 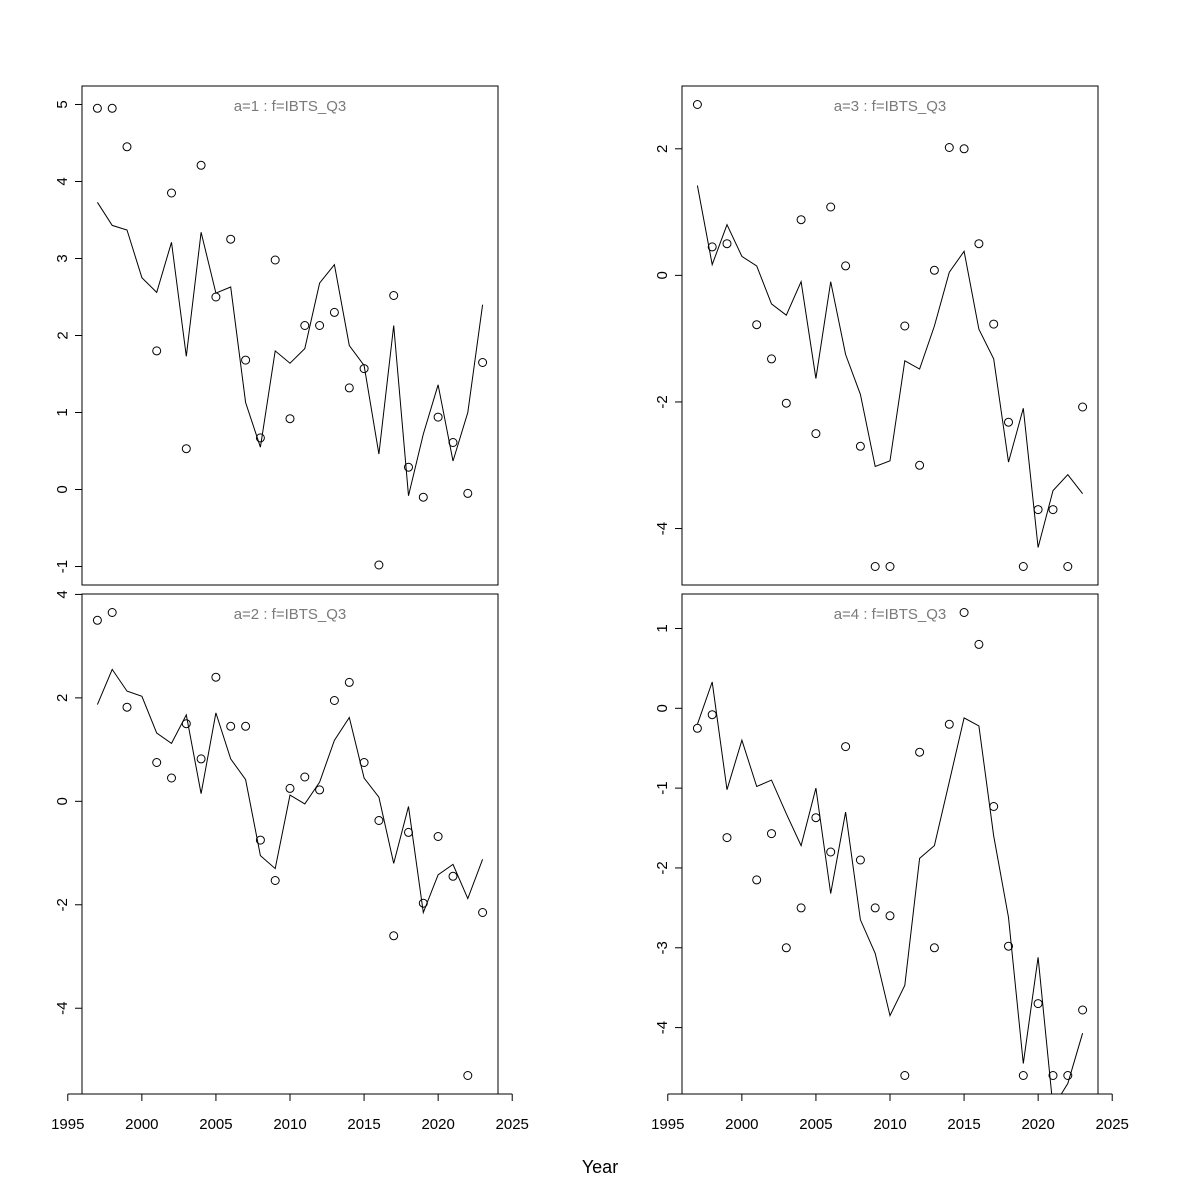 What do you see at coordinates (141, 1124) in the screenshot?
I see `x-tick-label: 2000` at bounding box center [141, 1124].